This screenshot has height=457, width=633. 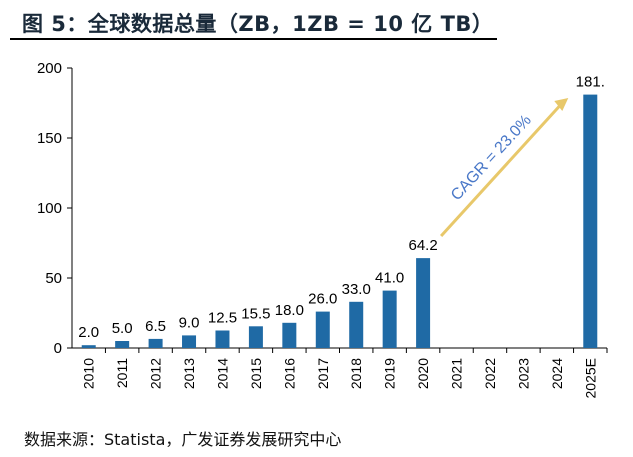 I want to click on x-tick-label: 2011, so click(x=122, y=373).